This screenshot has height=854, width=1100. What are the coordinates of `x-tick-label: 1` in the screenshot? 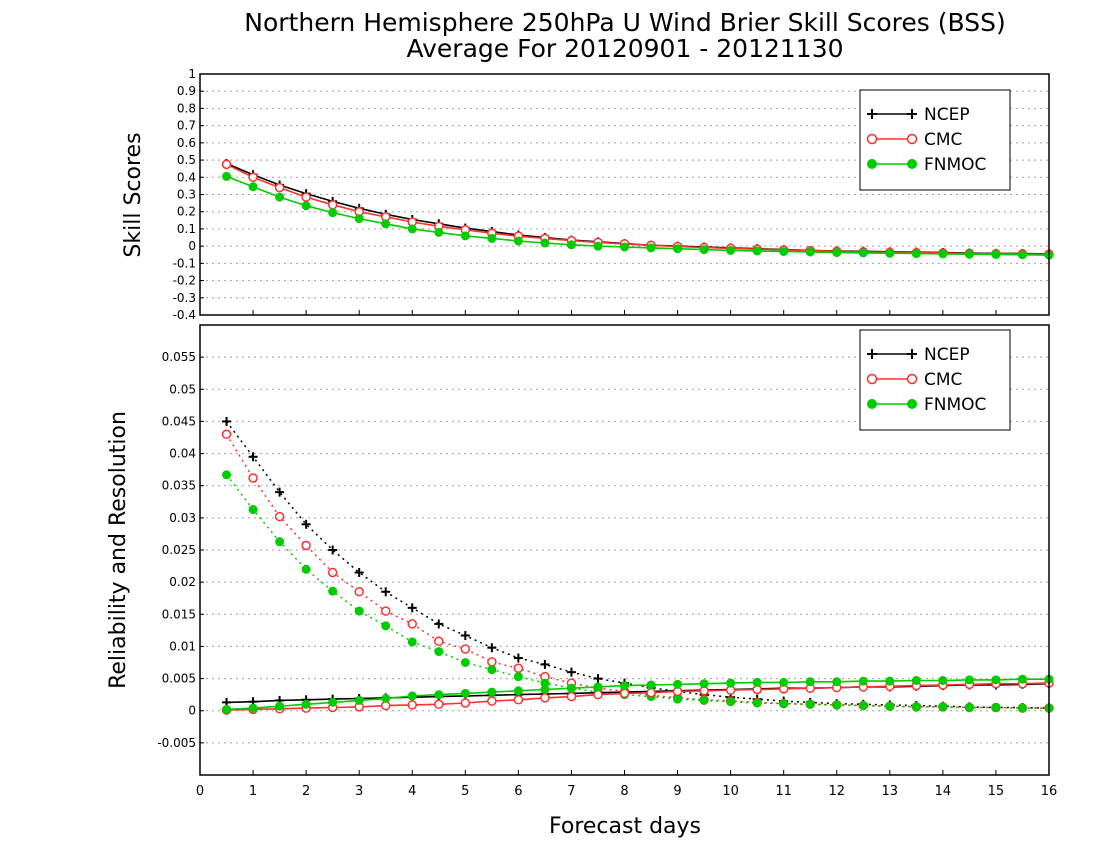 It's located at (253, 791).